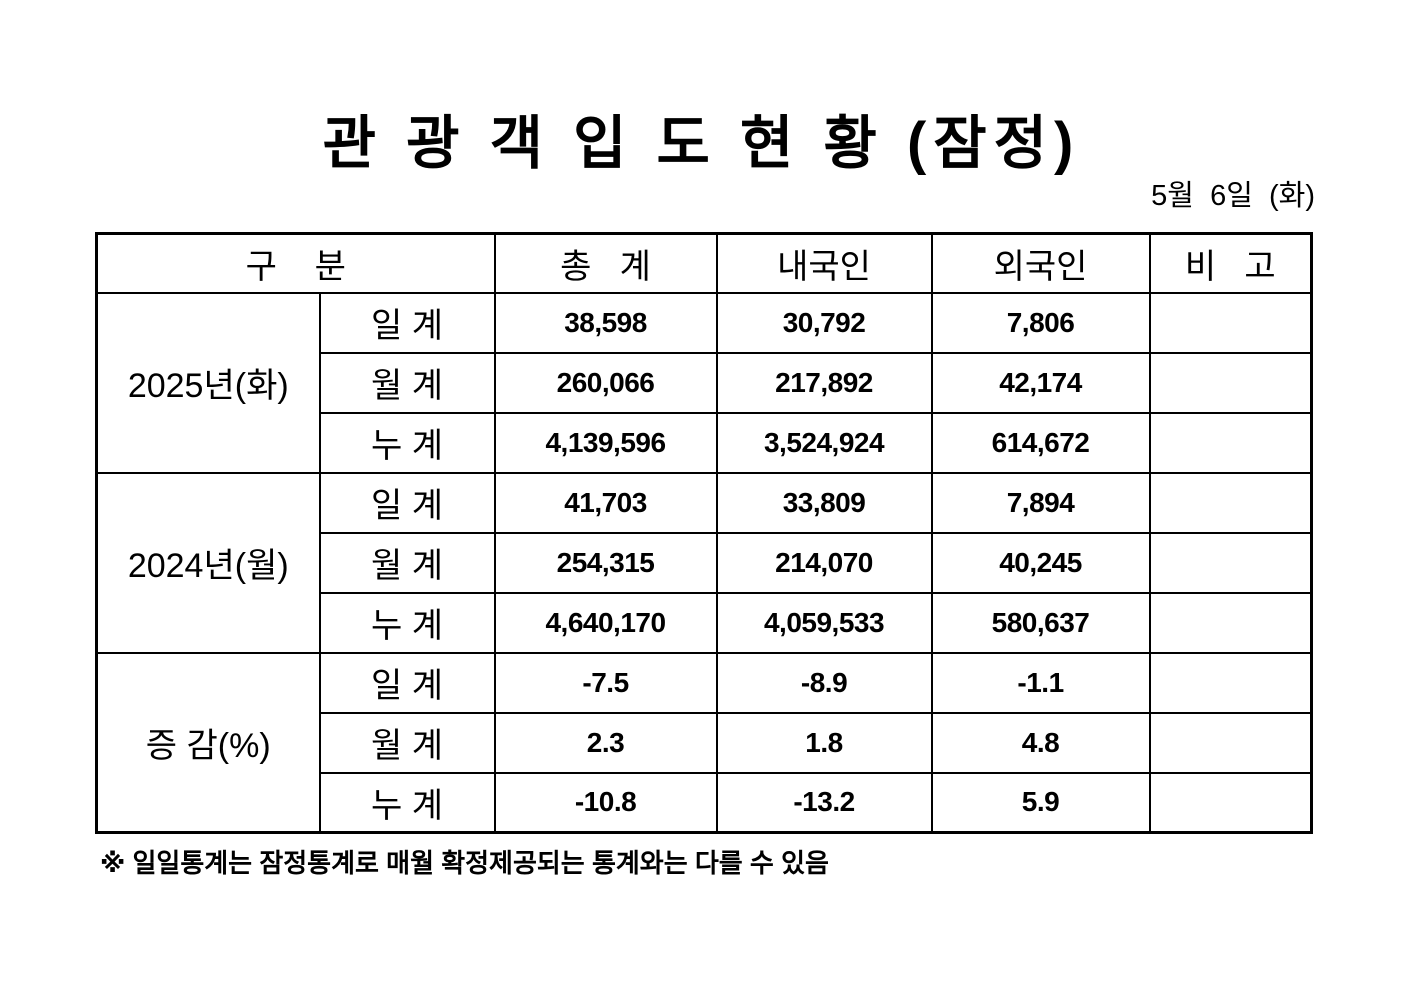 Image resolution: width=1403 pixels, height=992 pixels. I want to click on domestic-value: 33,809, so click(824, 502).